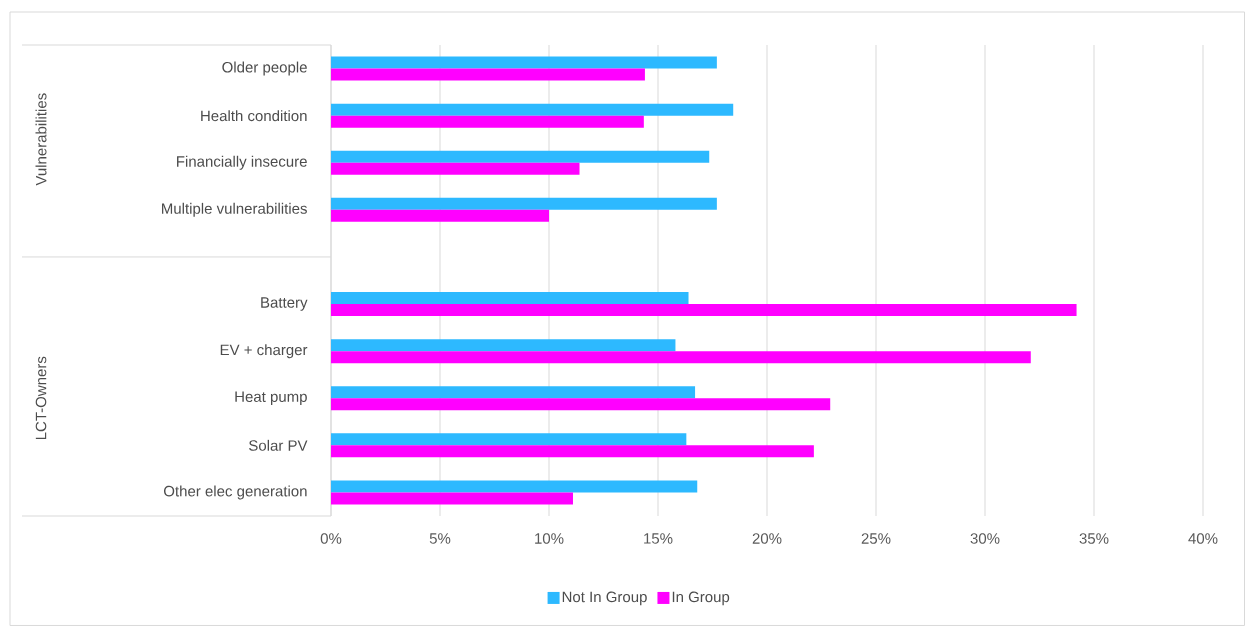  I want to click on y-tick-label: Multiple vulnerabilities, so click(234, 209).